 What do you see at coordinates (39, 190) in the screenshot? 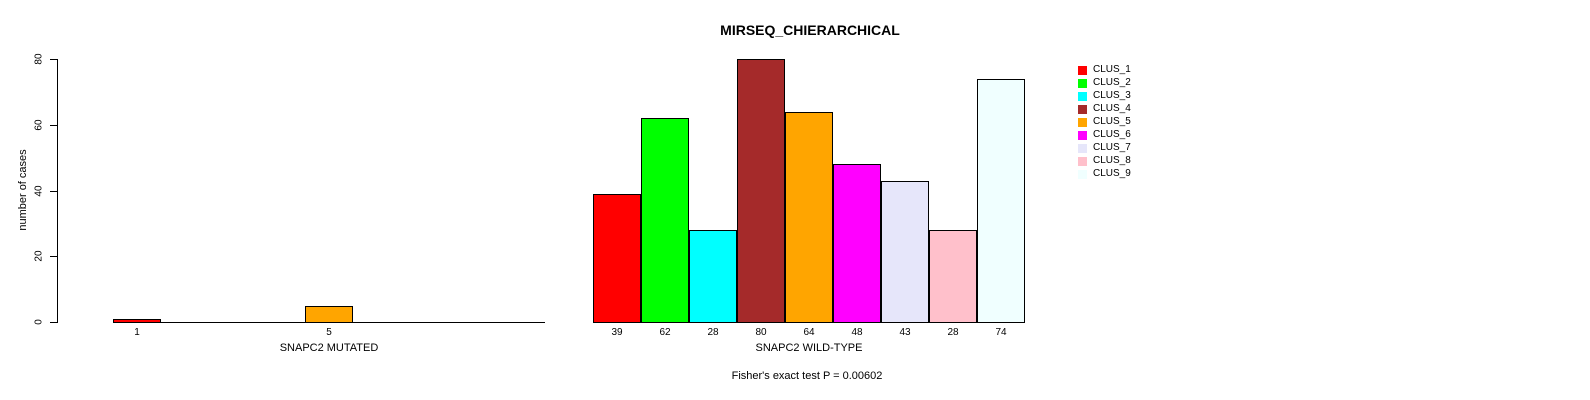
I see `y-axis-tick-label-40: 40` at bounding box center [39, 190].